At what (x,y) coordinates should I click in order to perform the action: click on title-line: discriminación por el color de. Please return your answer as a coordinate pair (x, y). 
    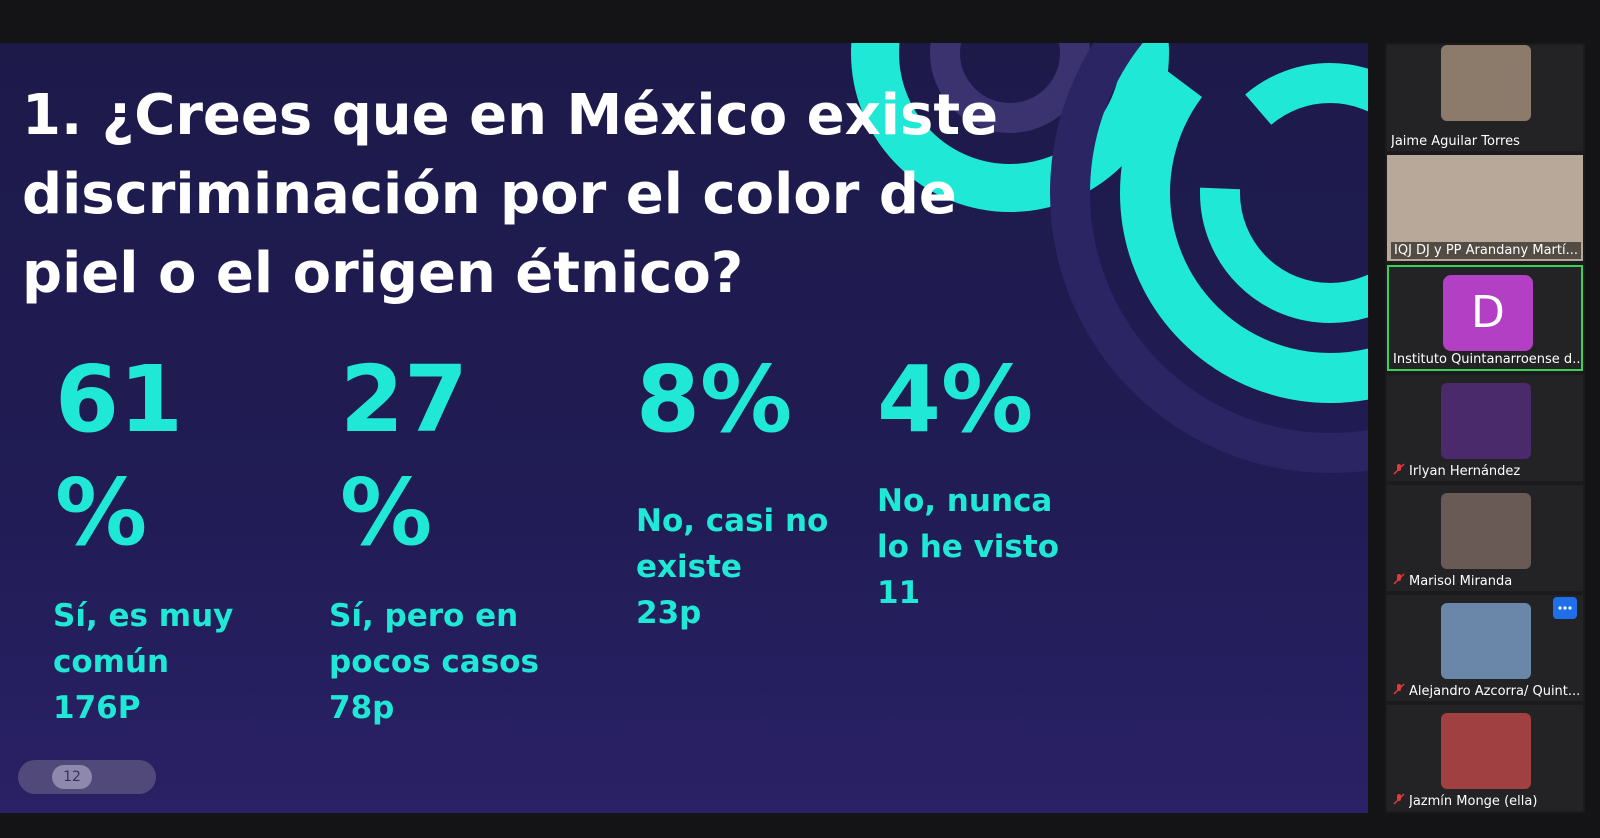
    Looking at the image, I should click on (489, 194).